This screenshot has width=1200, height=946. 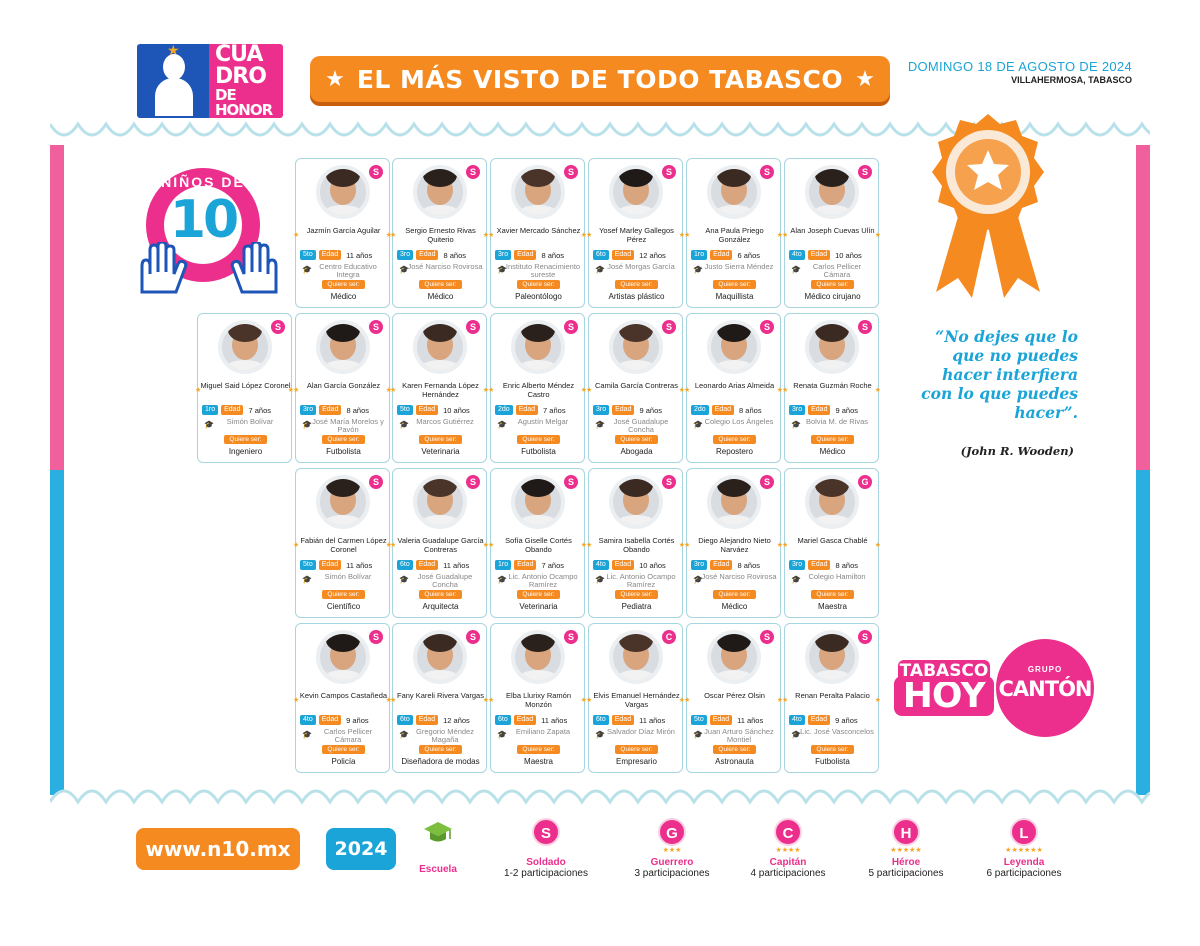 What do you see at coordinates (246, 81) in the screenshot?
I see `logo-wordmark: CUA DRO DE HONOR` at bounding box center [246, 81].